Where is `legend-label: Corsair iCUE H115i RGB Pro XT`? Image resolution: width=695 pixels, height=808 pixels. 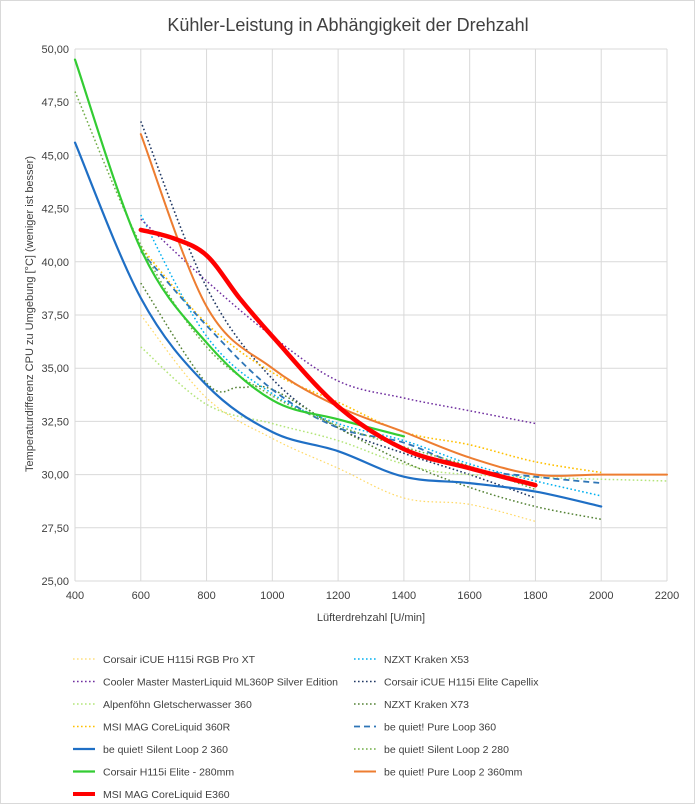 legend-label: Corsair iCUE H115i RGB Pro XT is located at coordinates (179, 660).